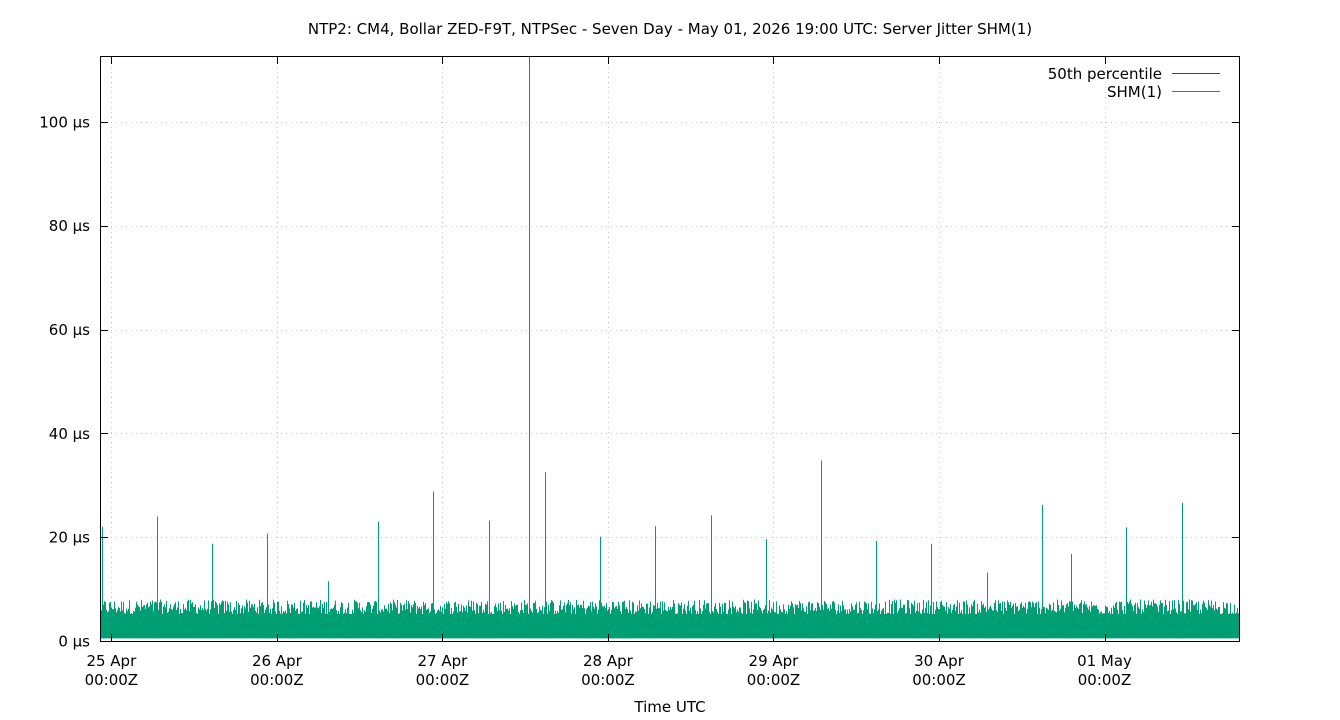 The image size is (1340, 720). What do you see at coordinates (774, 661) in the screenshot?
I see `x-tick-label-date: 29 Apr` at bounding box center [774, 661].